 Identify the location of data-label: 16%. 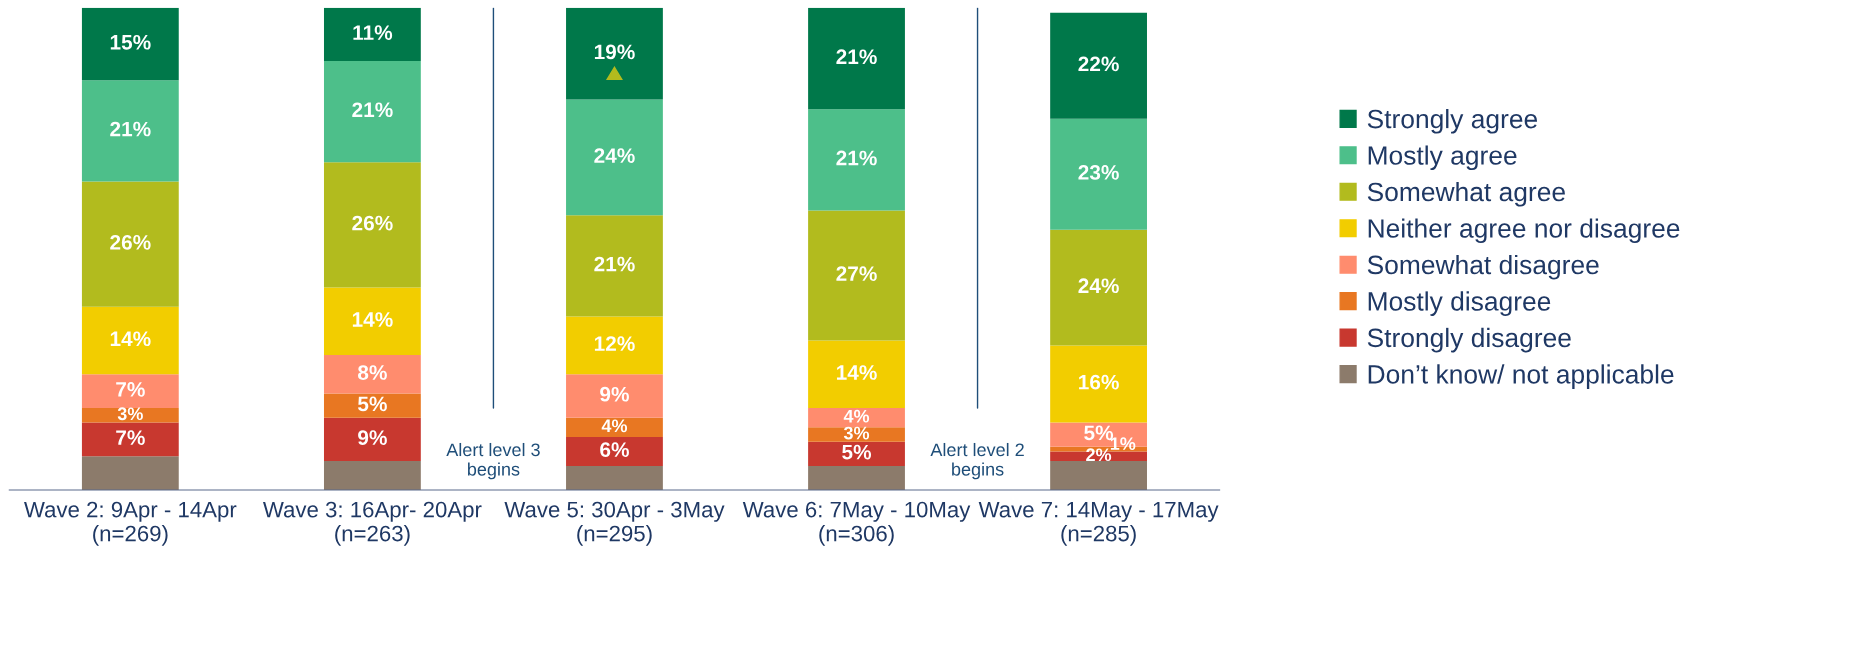
(1099, 382).